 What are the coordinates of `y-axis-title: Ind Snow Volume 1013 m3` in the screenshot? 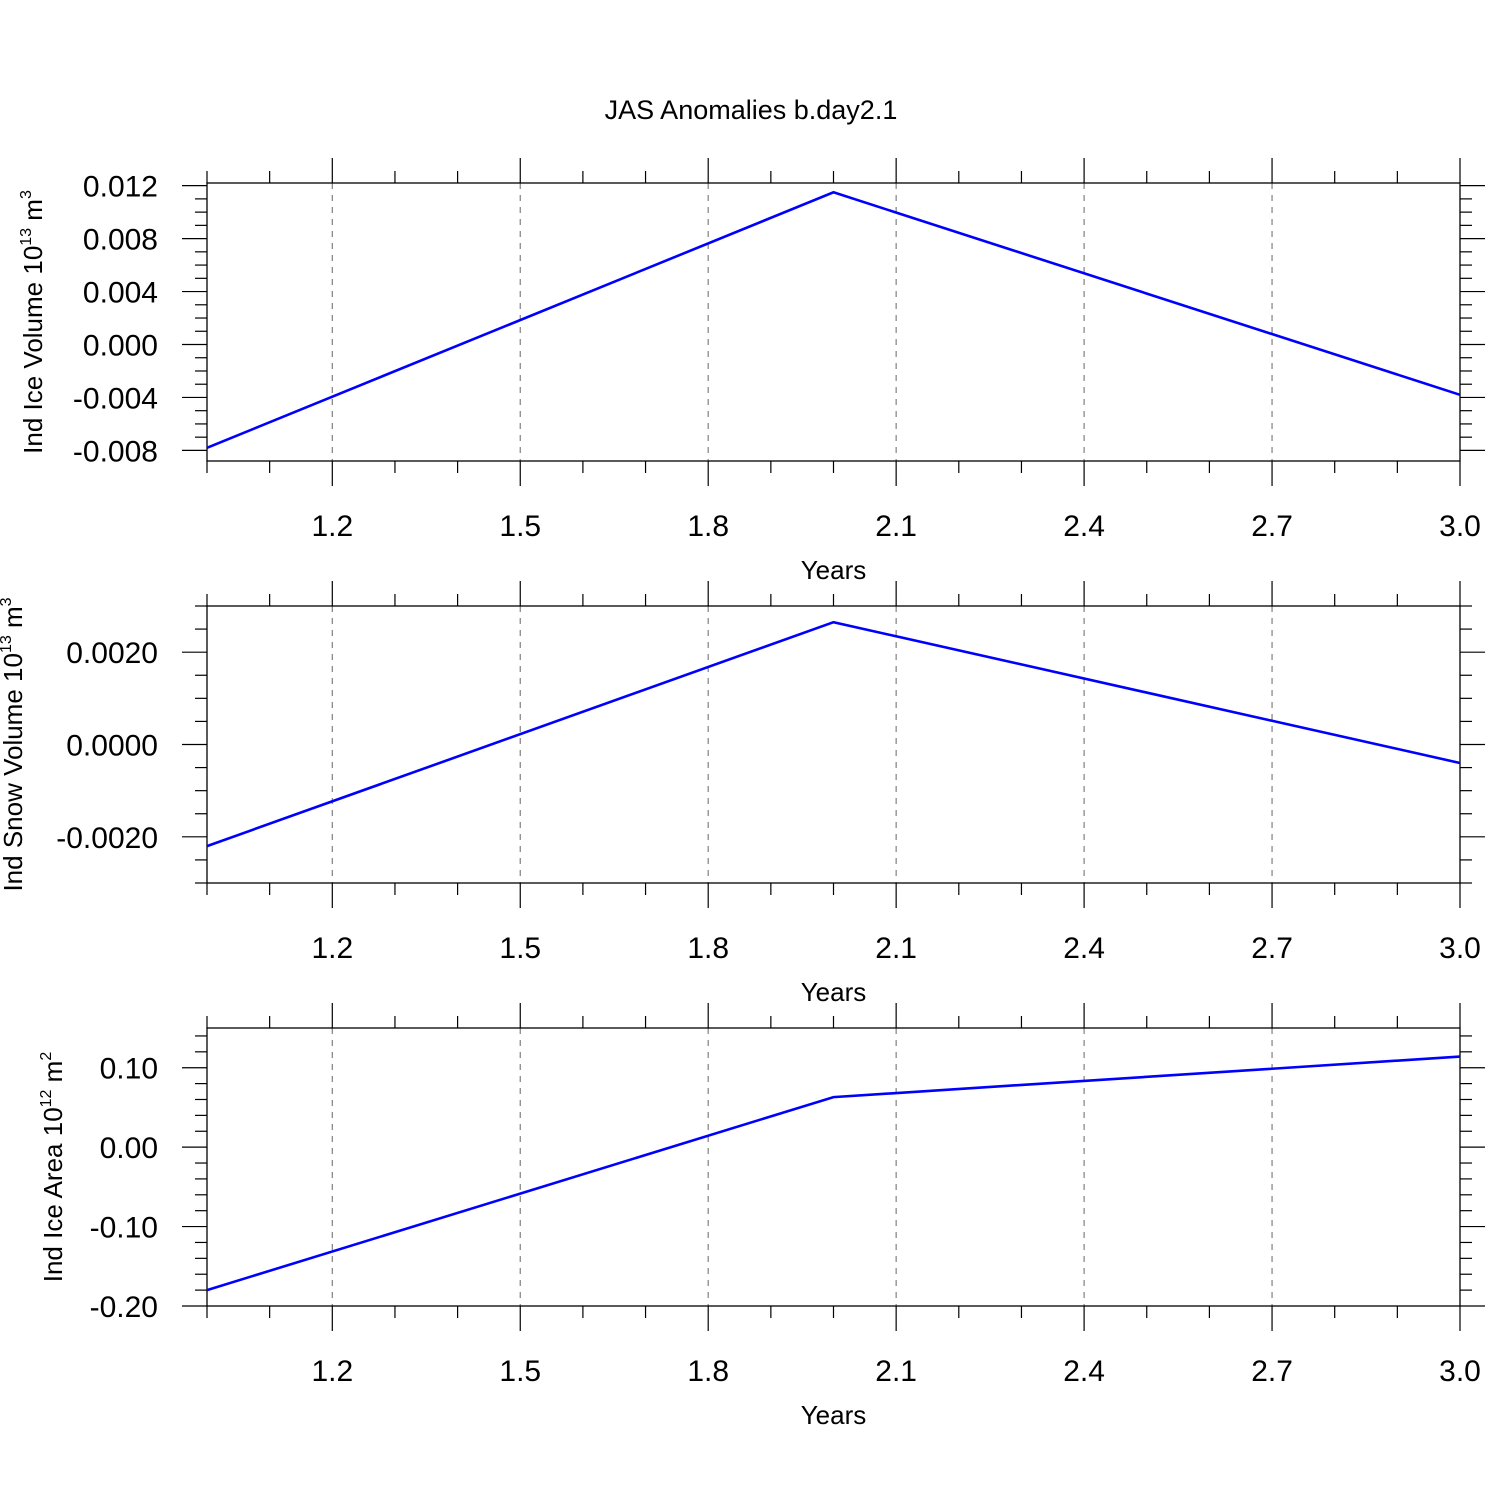 It's located at (14, 744).